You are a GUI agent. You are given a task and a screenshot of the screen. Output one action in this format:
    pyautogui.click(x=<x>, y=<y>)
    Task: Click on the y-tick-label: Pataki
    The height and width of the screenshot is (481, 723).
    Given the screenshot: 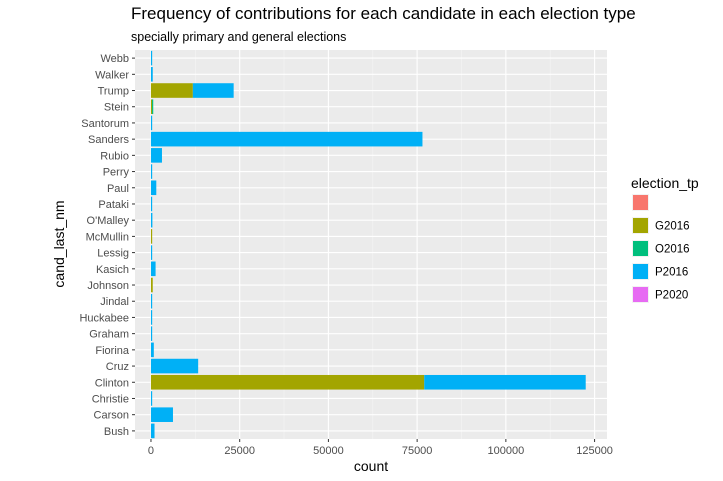 What is the action you would take?
    pyautogui.click(x=113, y=205)
    